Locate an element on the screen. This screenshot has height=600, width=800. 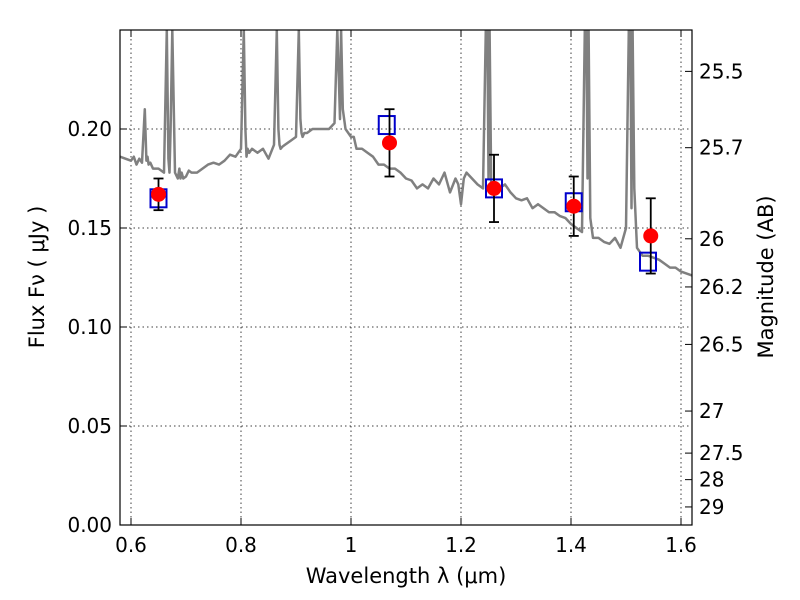
magnitude-tick-labels: 25.5 25.7 26 26.2 26.5 27 27.5 28 29 is located at coordinates (721, 289).